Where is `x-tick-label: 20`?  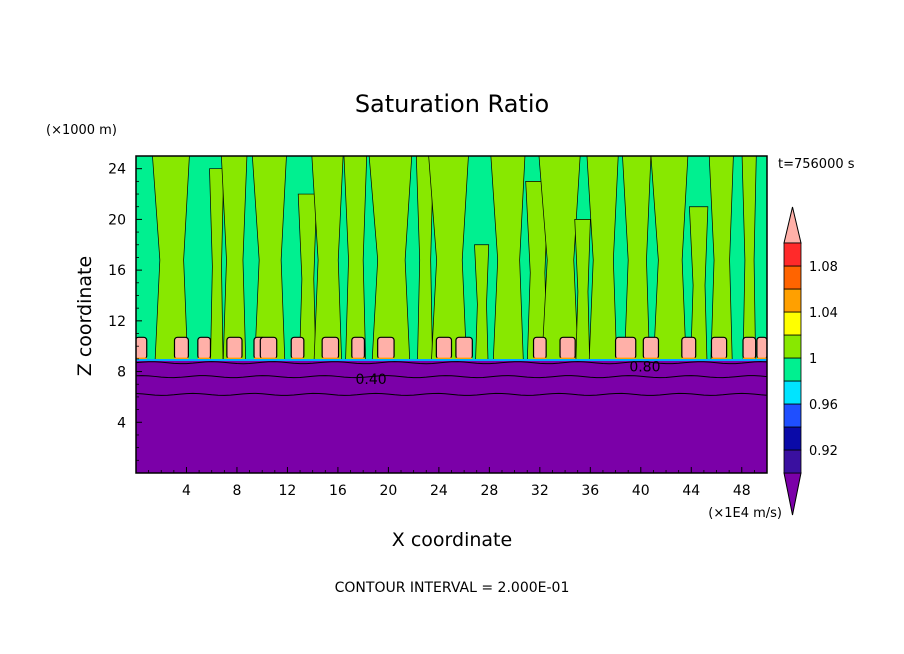
x-tick-label: 20 is located at coordinates (388, 491).